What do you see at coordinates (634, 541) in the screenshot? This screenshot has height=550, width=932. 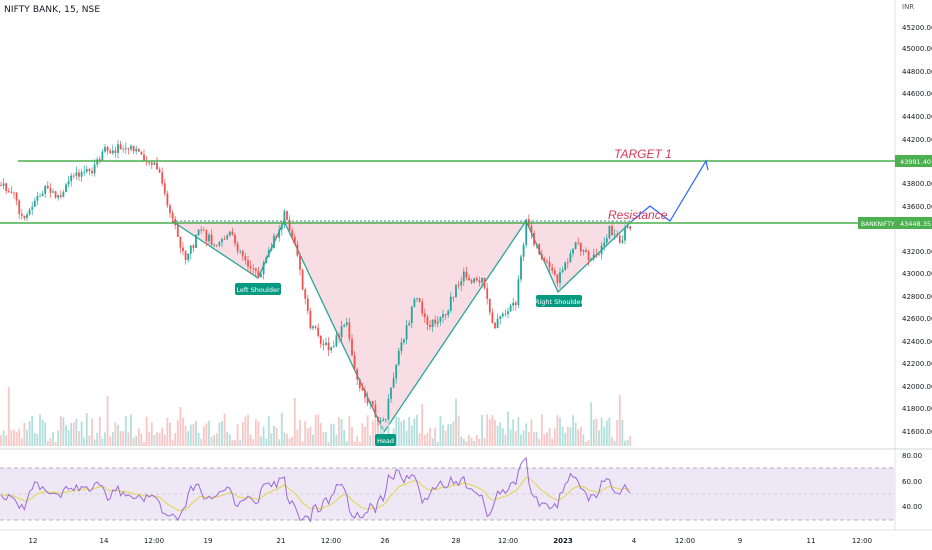 I see `time-tick: 4` at bounding box center [634, 541].